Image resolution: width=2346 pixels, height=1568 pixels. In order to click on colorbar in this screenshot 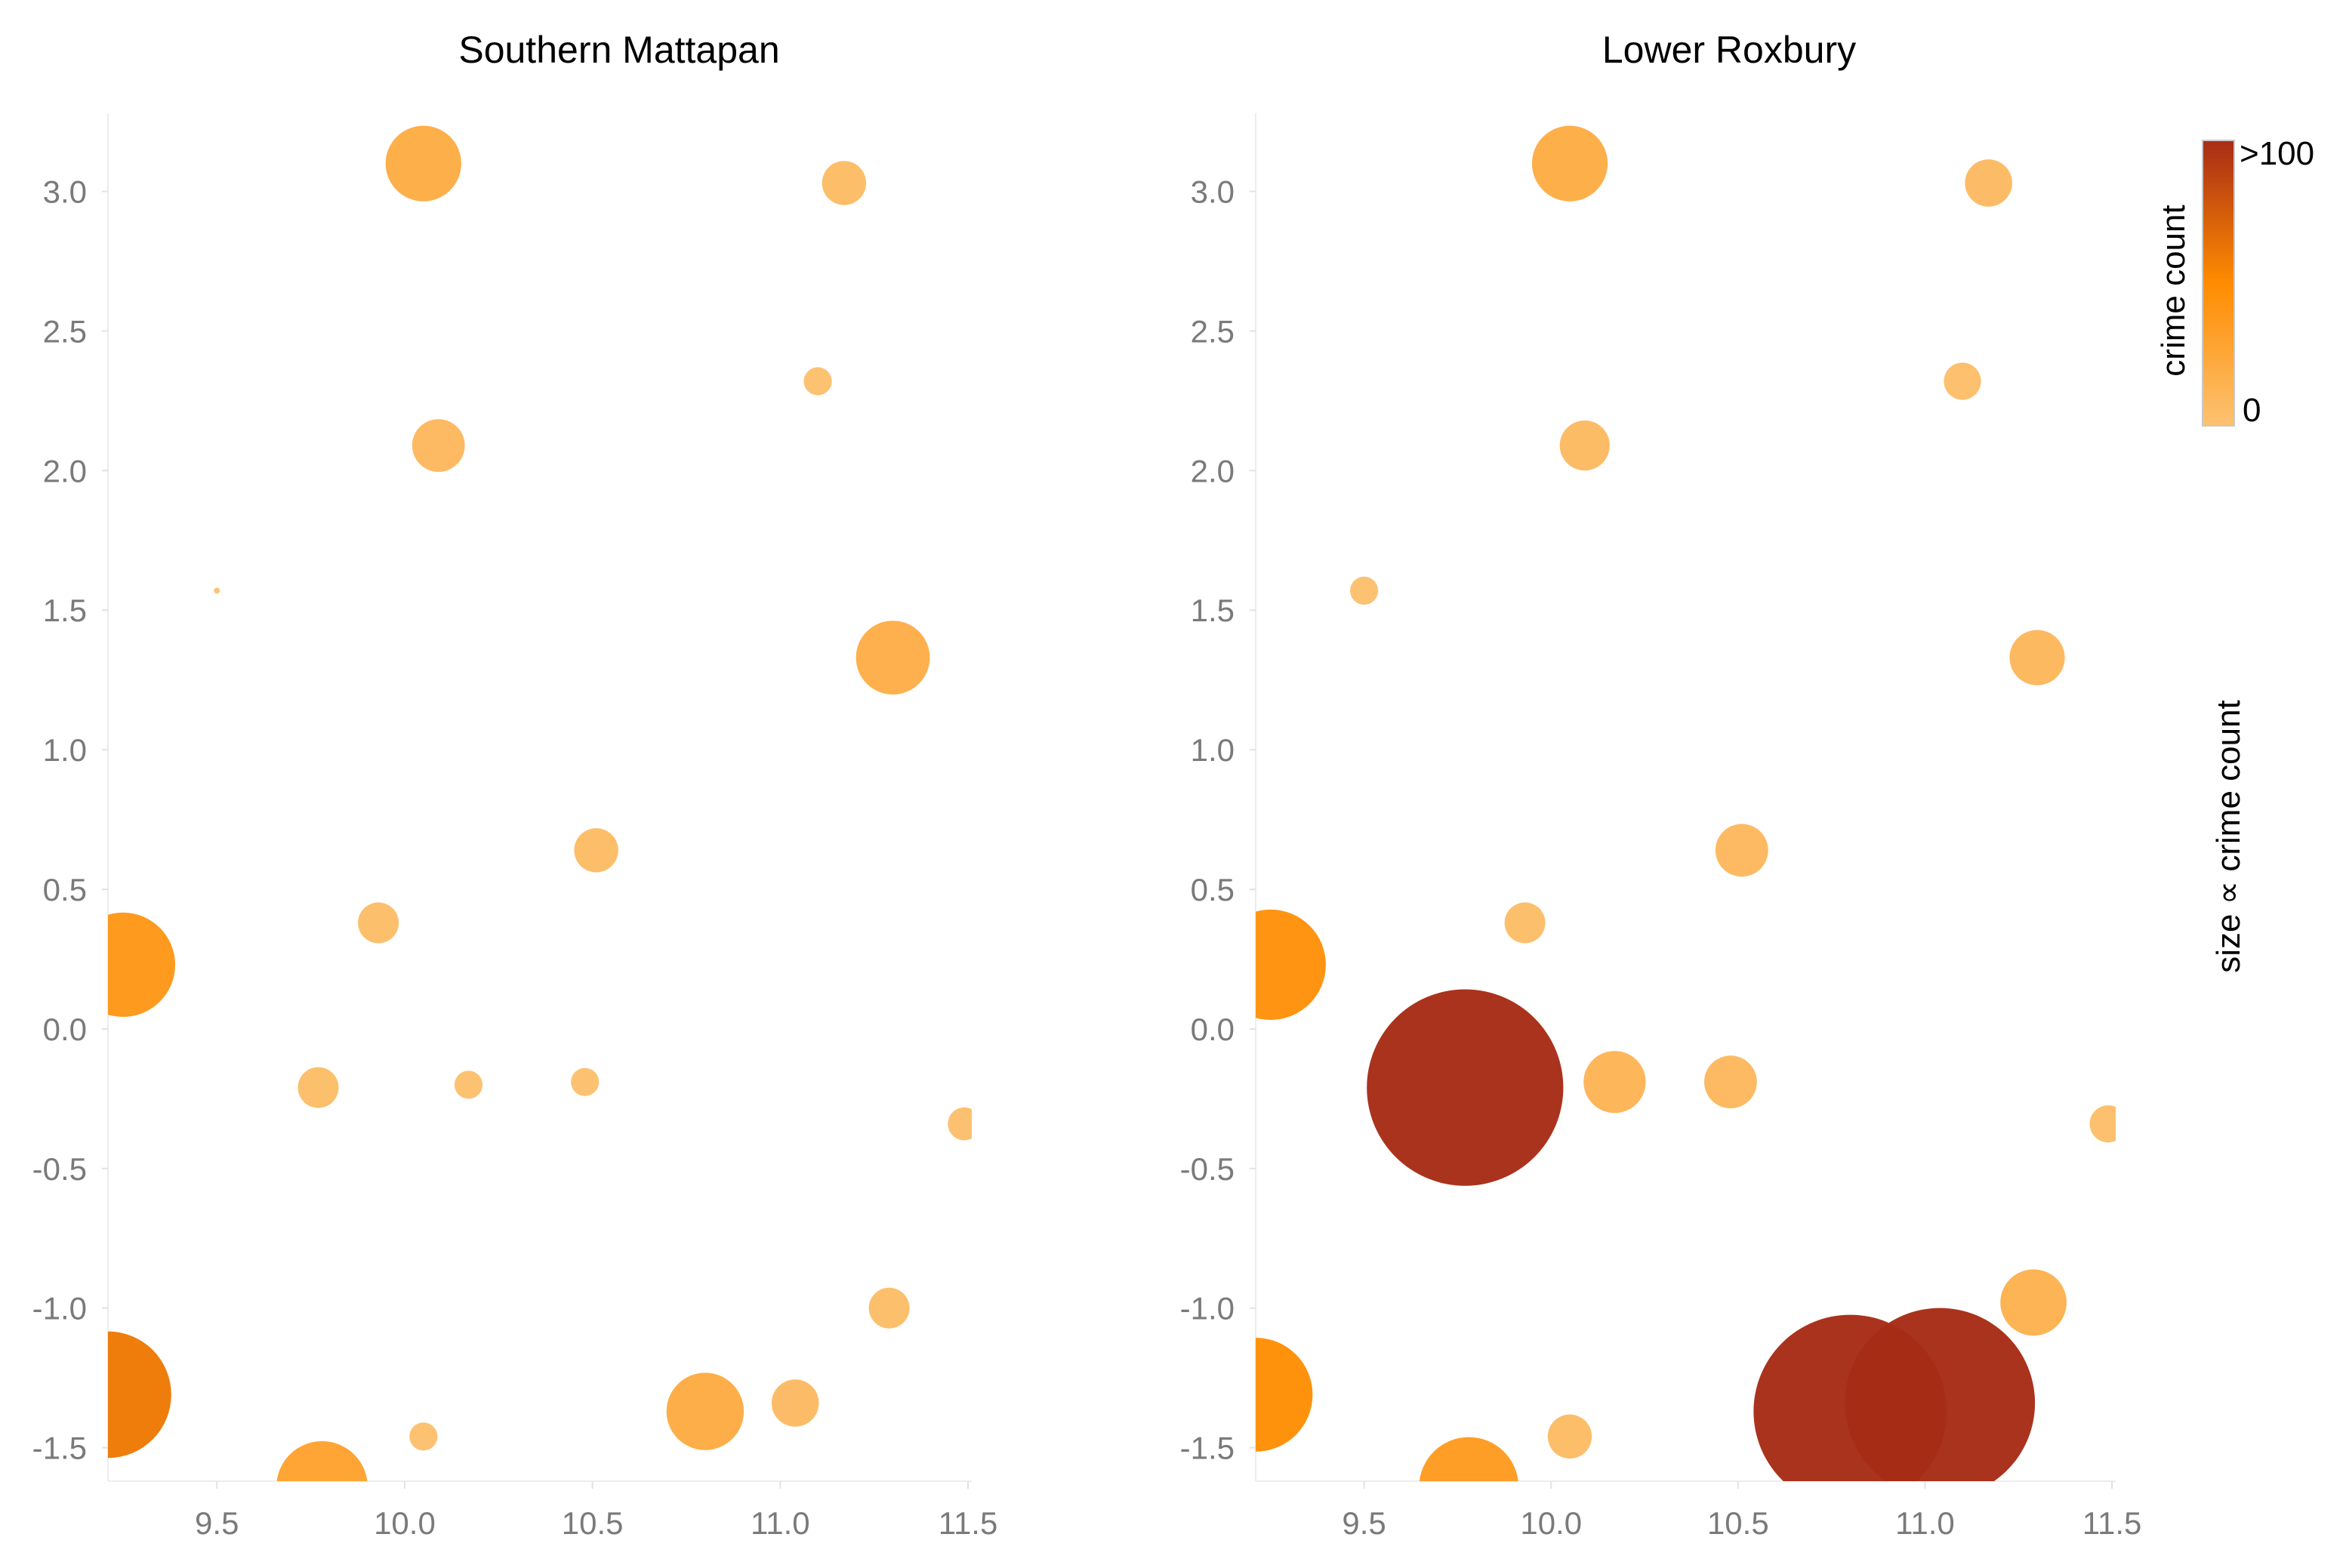, I will do `click(2218, 283)`.